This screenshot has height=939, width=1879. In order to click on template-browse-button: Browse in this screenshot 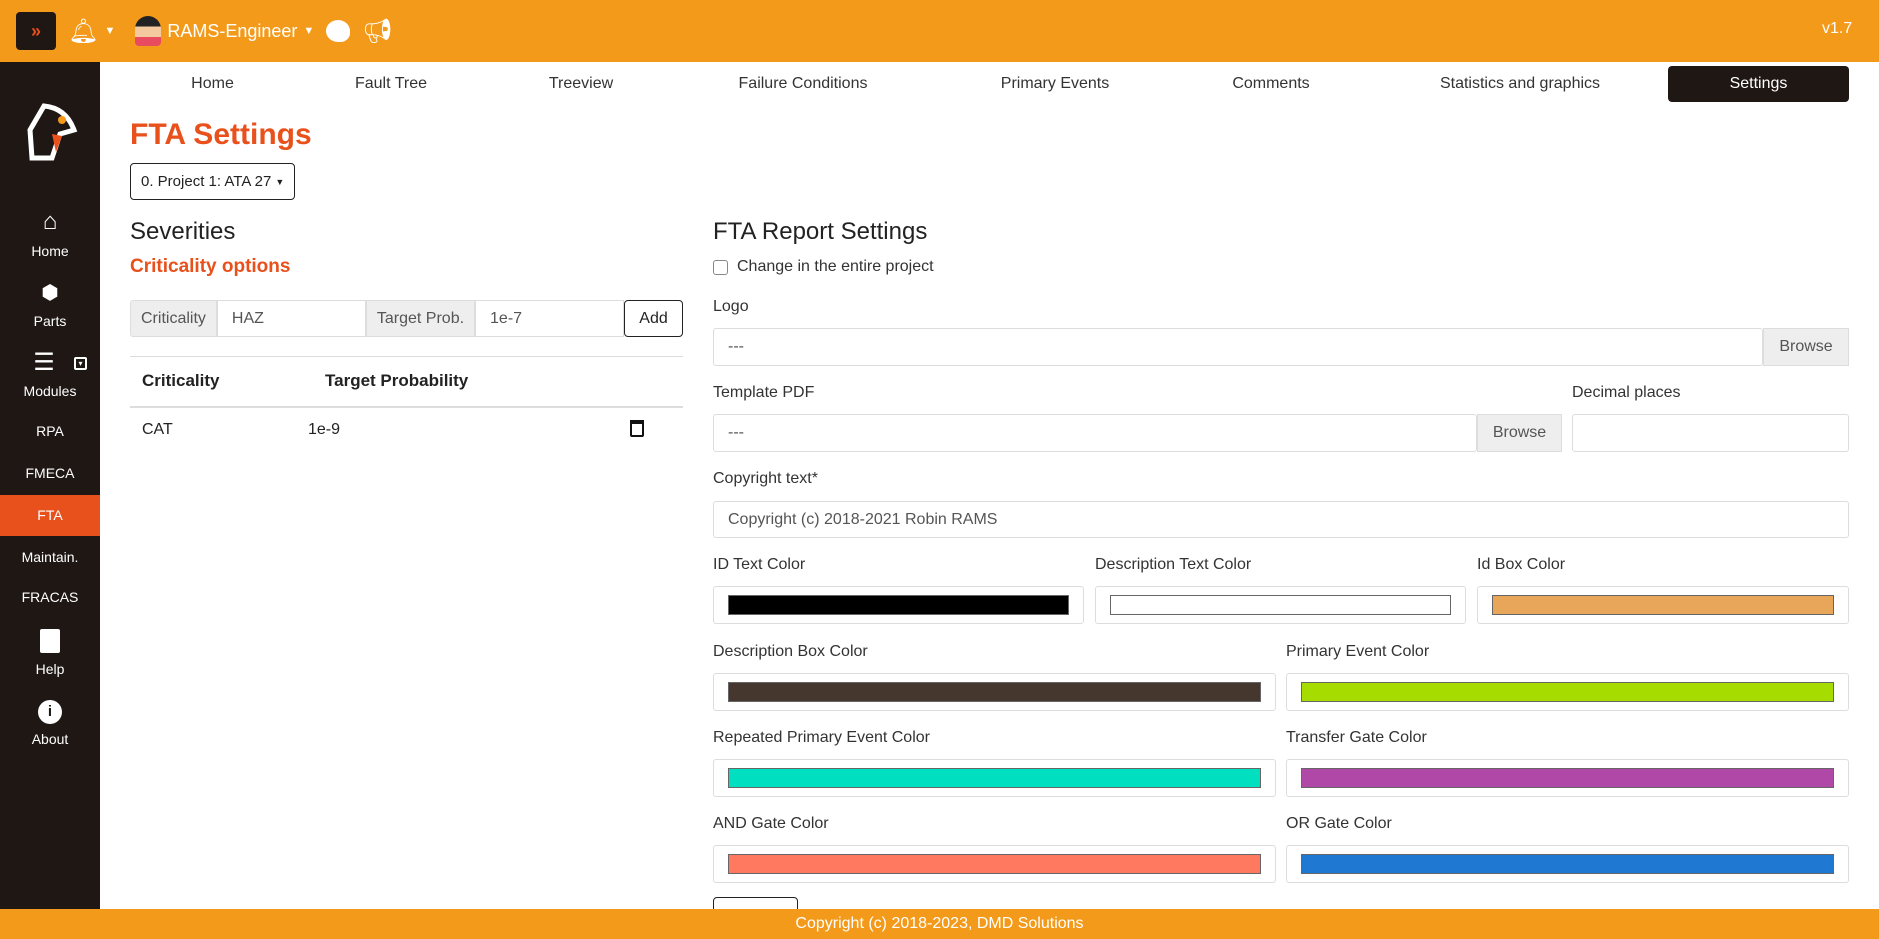, I will do `click(1519, 433)`.